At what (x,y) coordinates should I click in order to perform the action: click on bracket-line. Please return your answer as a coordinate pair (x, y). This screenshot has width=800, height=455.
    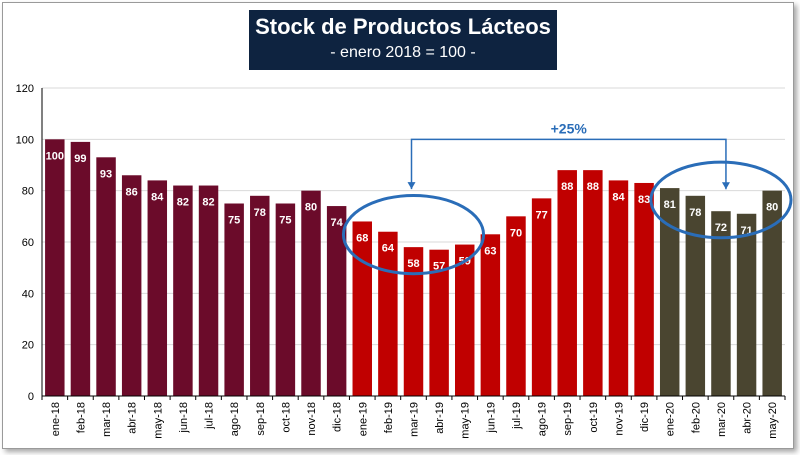
    Looking at the image, I should click on (568, 164).